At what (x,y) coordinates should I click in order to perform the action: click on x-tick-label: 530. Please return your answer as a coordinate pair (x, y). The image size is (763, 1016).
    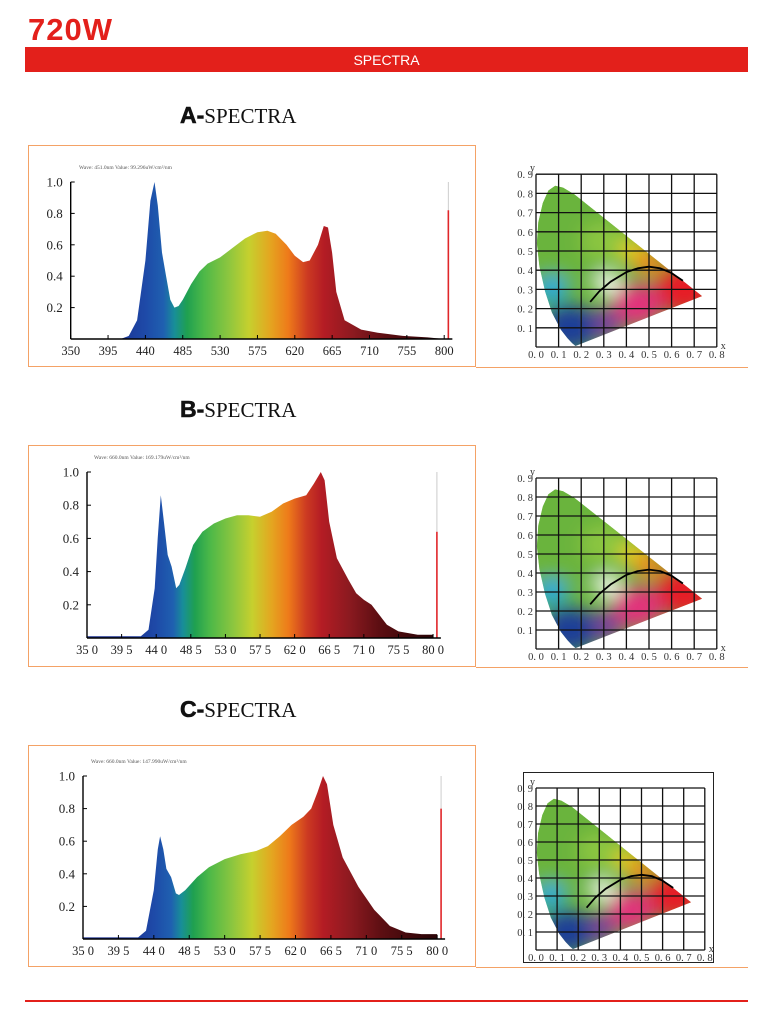
    Looking at the image, I should click on (220, 351).